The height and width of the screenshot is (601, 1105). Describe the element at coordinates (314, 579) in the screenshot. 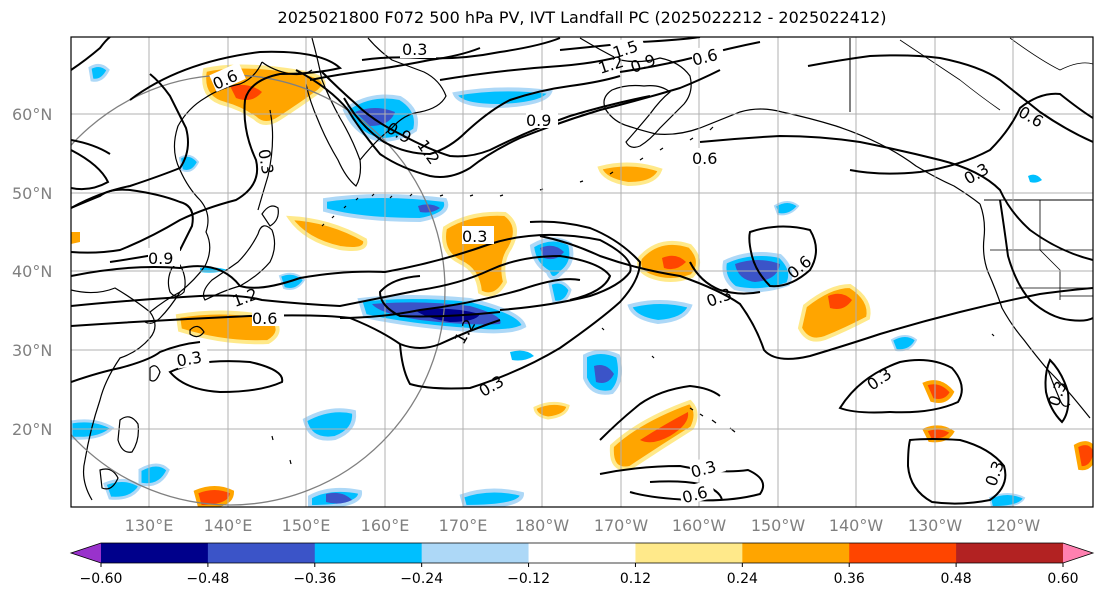

I see `colorbar-tick-label: −0.36` at that location.